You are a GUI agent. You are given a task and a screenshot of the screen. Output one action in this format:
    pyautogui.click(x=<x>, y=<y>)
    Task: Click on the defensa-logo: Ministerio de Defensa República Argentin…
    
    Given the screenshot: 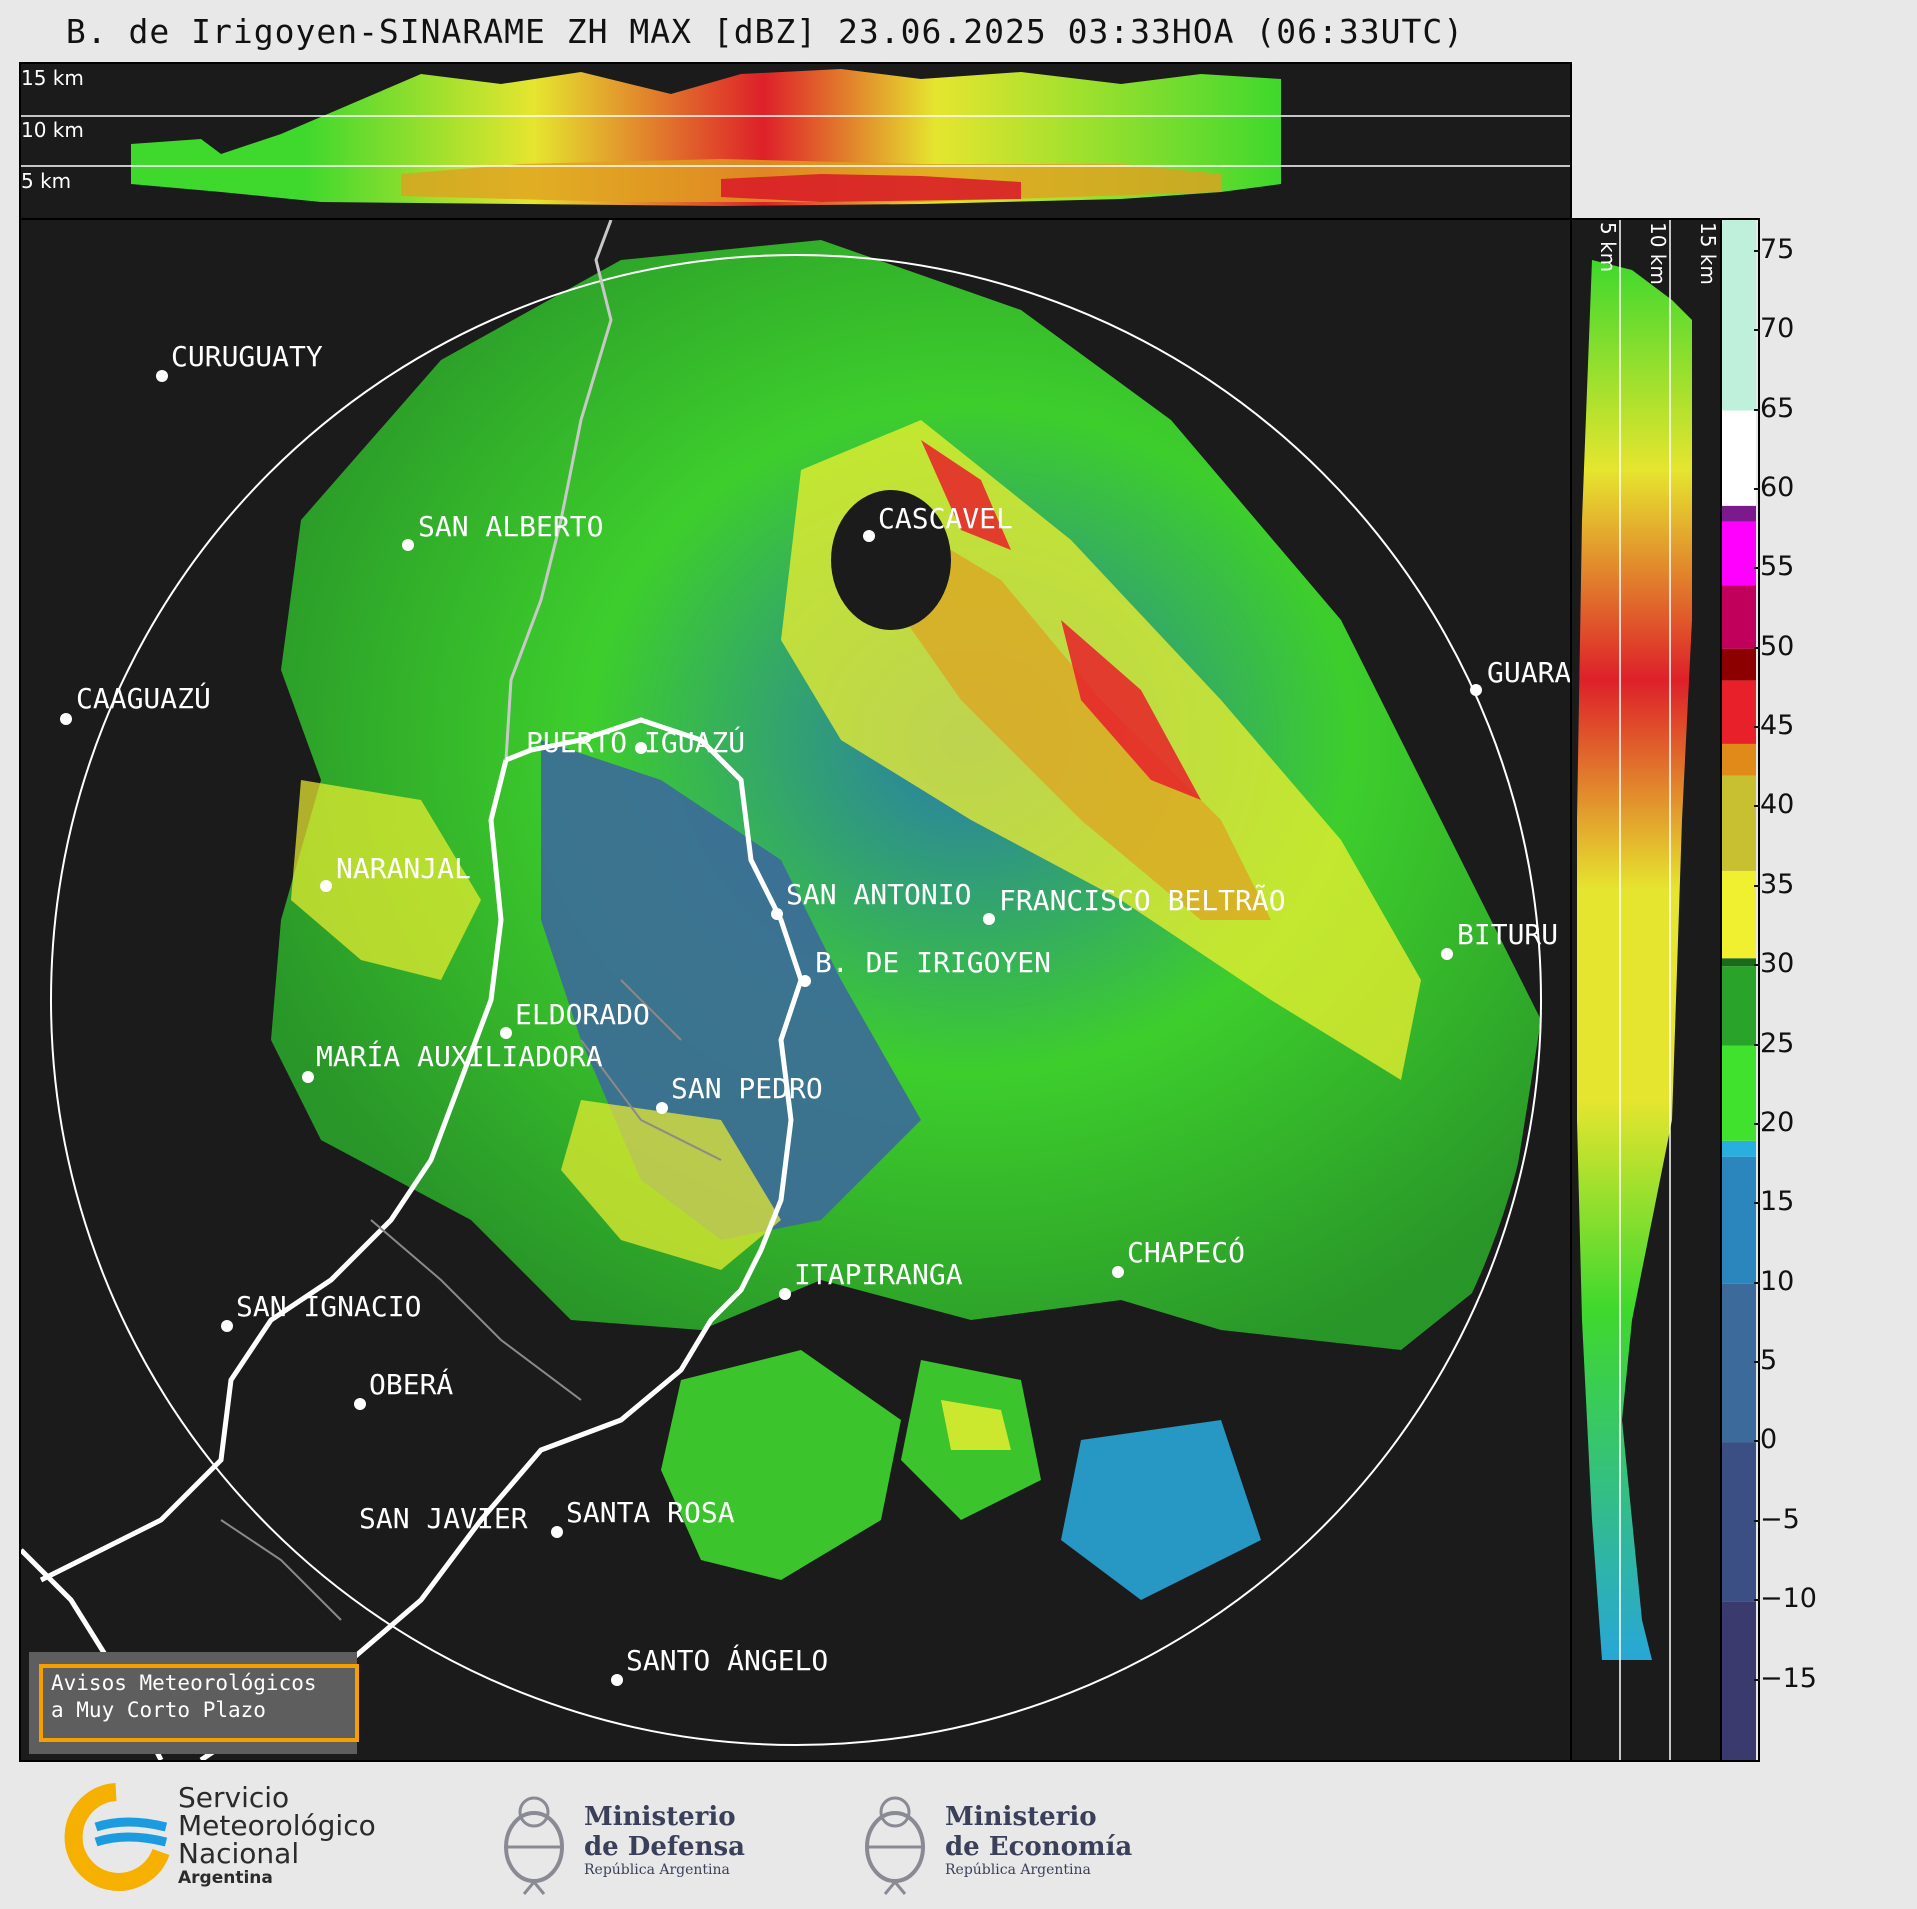 What is the action you would take?
    pyautogui.click(x=624, y=1834)
    